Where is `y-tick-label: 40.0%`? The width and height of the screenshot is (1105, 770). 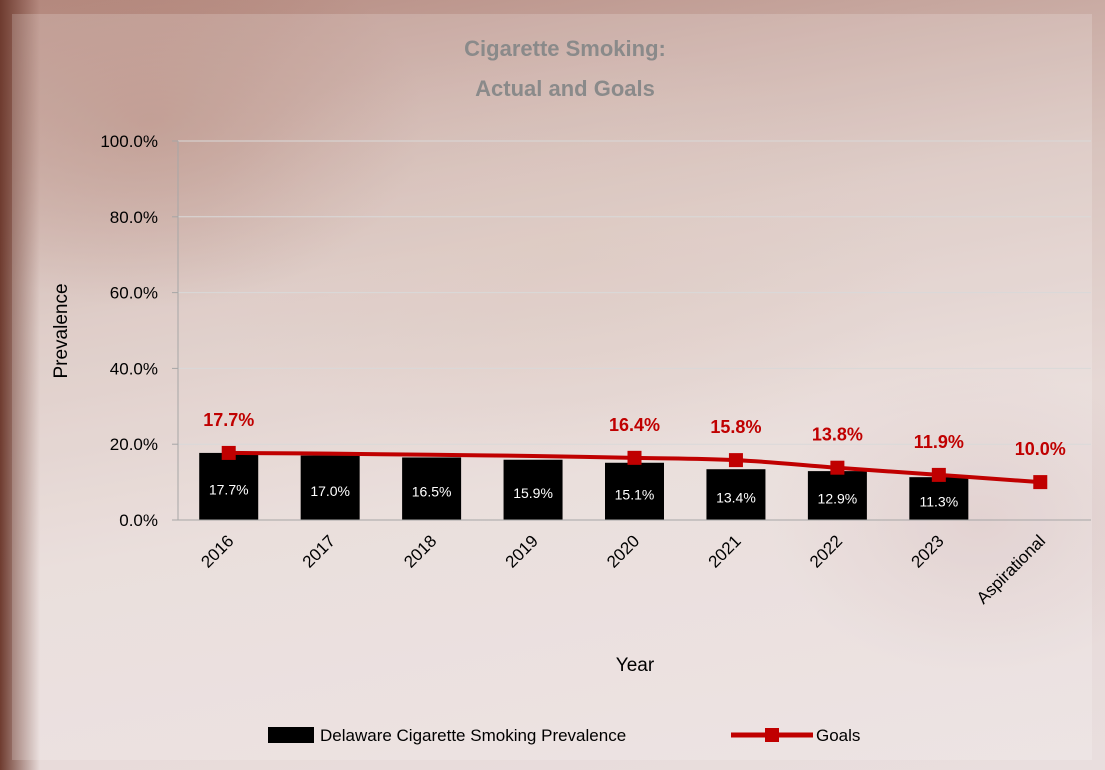
y-tick-label: 40.0% is located at coordinates (134, 368).